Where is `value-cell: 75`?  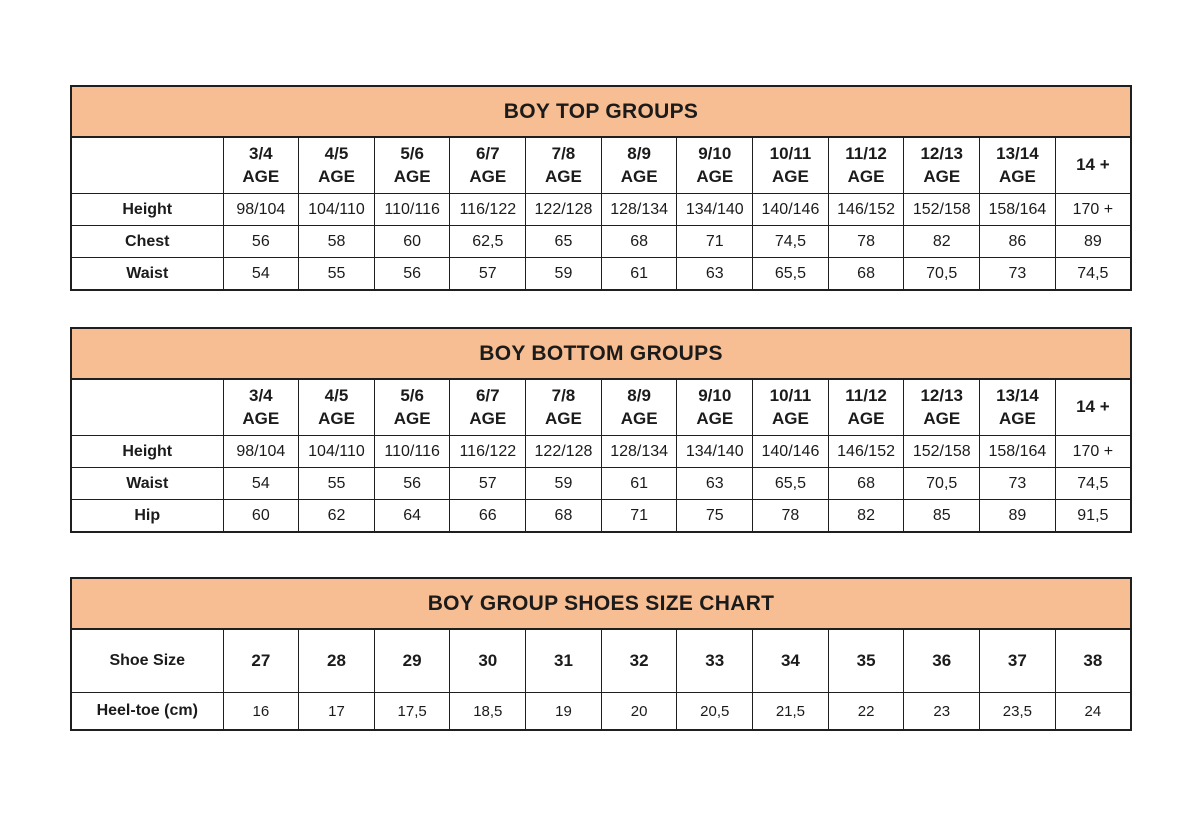
value-cell: 75 is located at coordinates (715, 516).